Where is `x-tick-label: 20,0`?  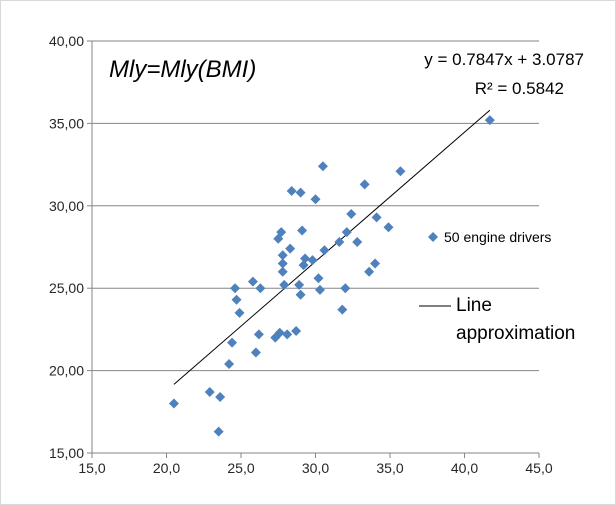 x-tick-label: 20,0 is located at coordinates (166, 468).